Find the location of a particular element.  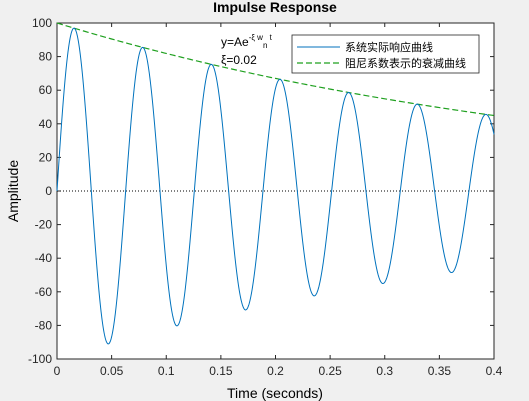

x-tick-label: 0.15 is located at coordinates (221, 371).